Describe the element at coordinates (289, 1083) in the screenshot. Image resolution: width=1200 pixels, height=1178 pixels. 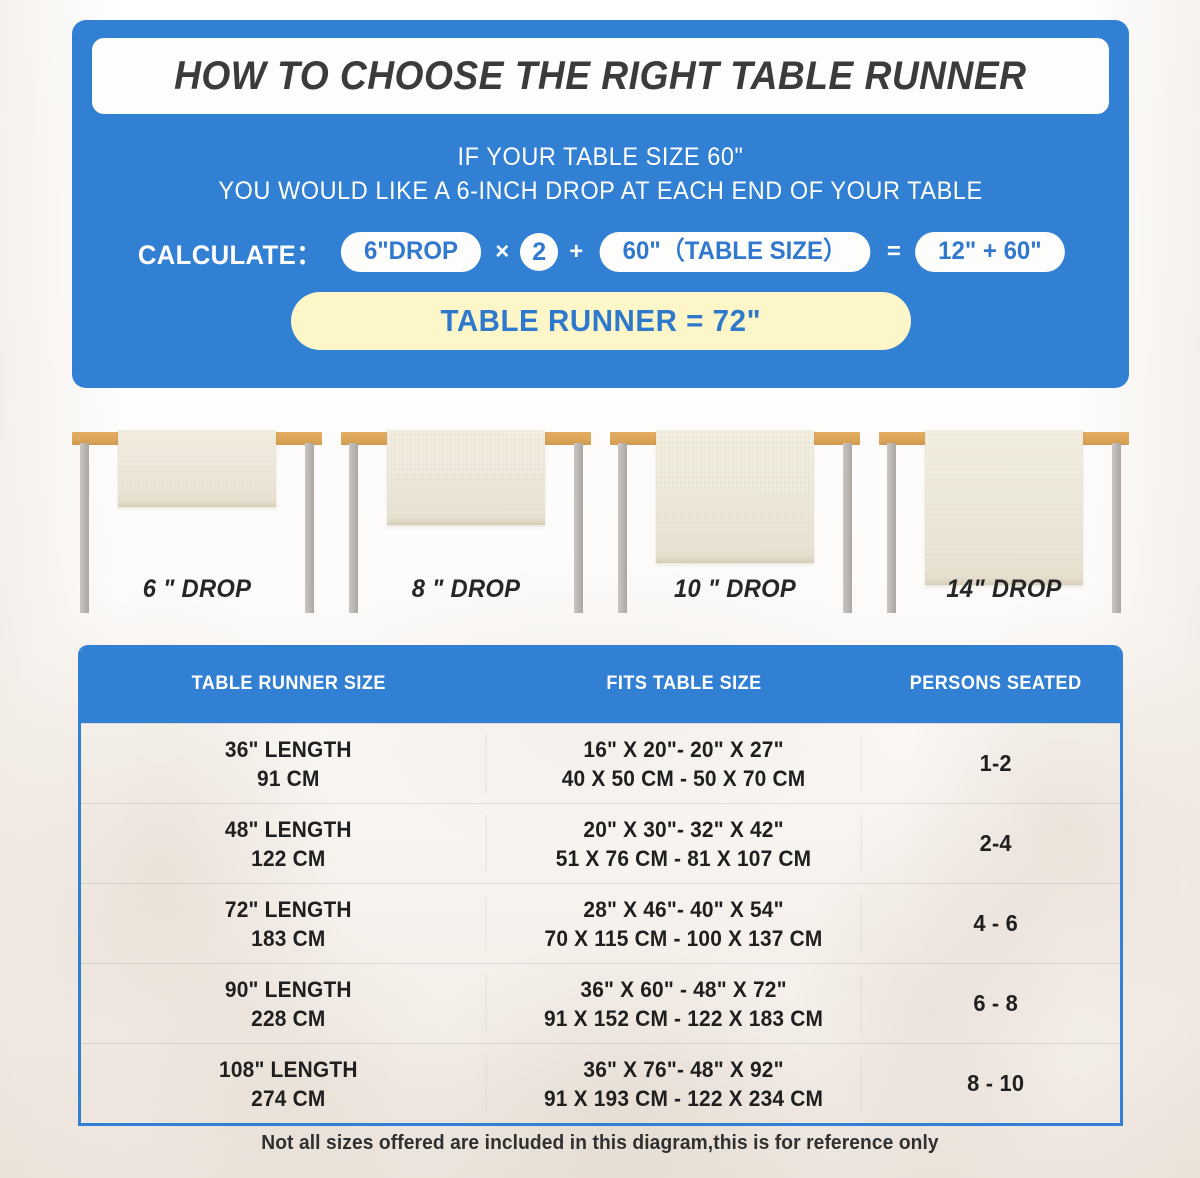
I see `cell-runner-size: 108" LENGTH 274 CM` at that location.